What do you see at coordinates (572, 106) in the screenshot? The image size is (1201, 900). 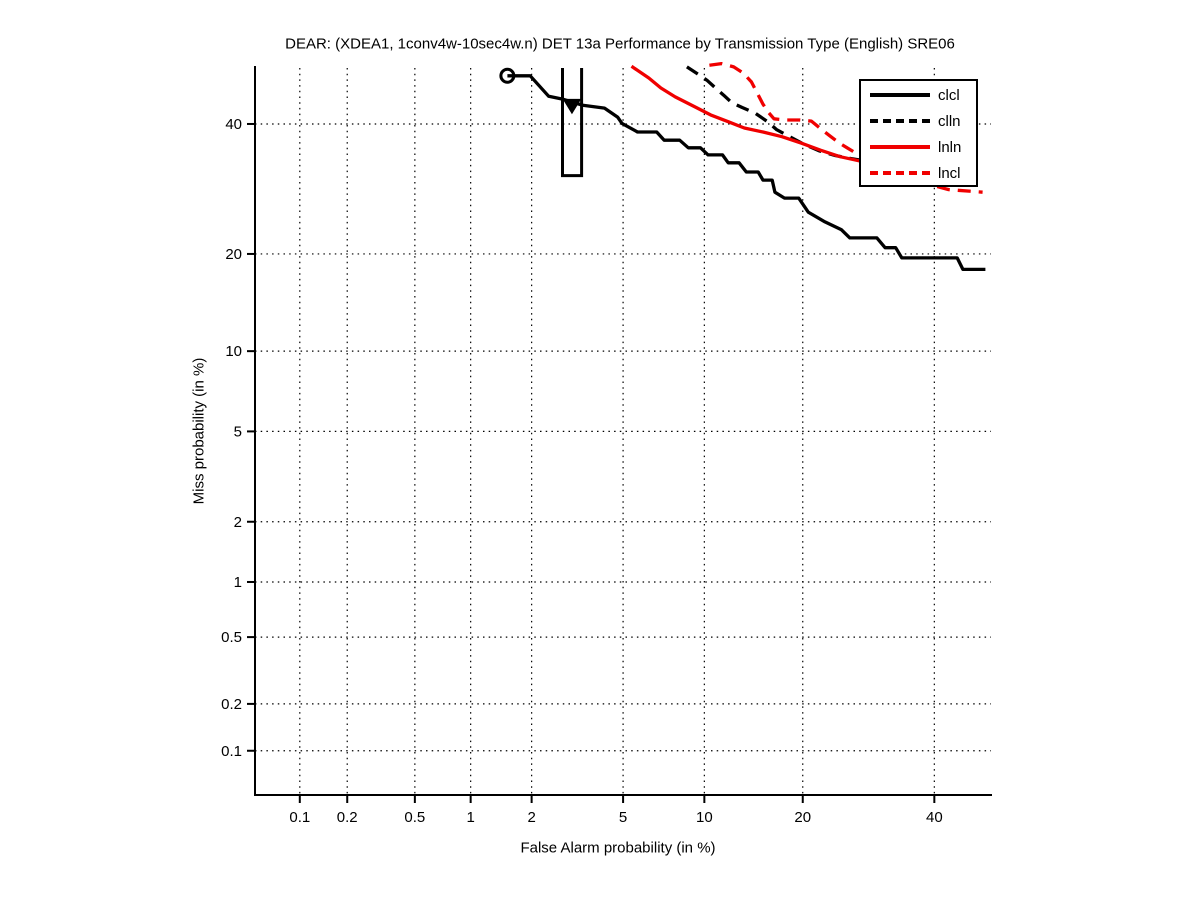 I see `dcf-point-triangle-marker` at bounding box center [572, 106].